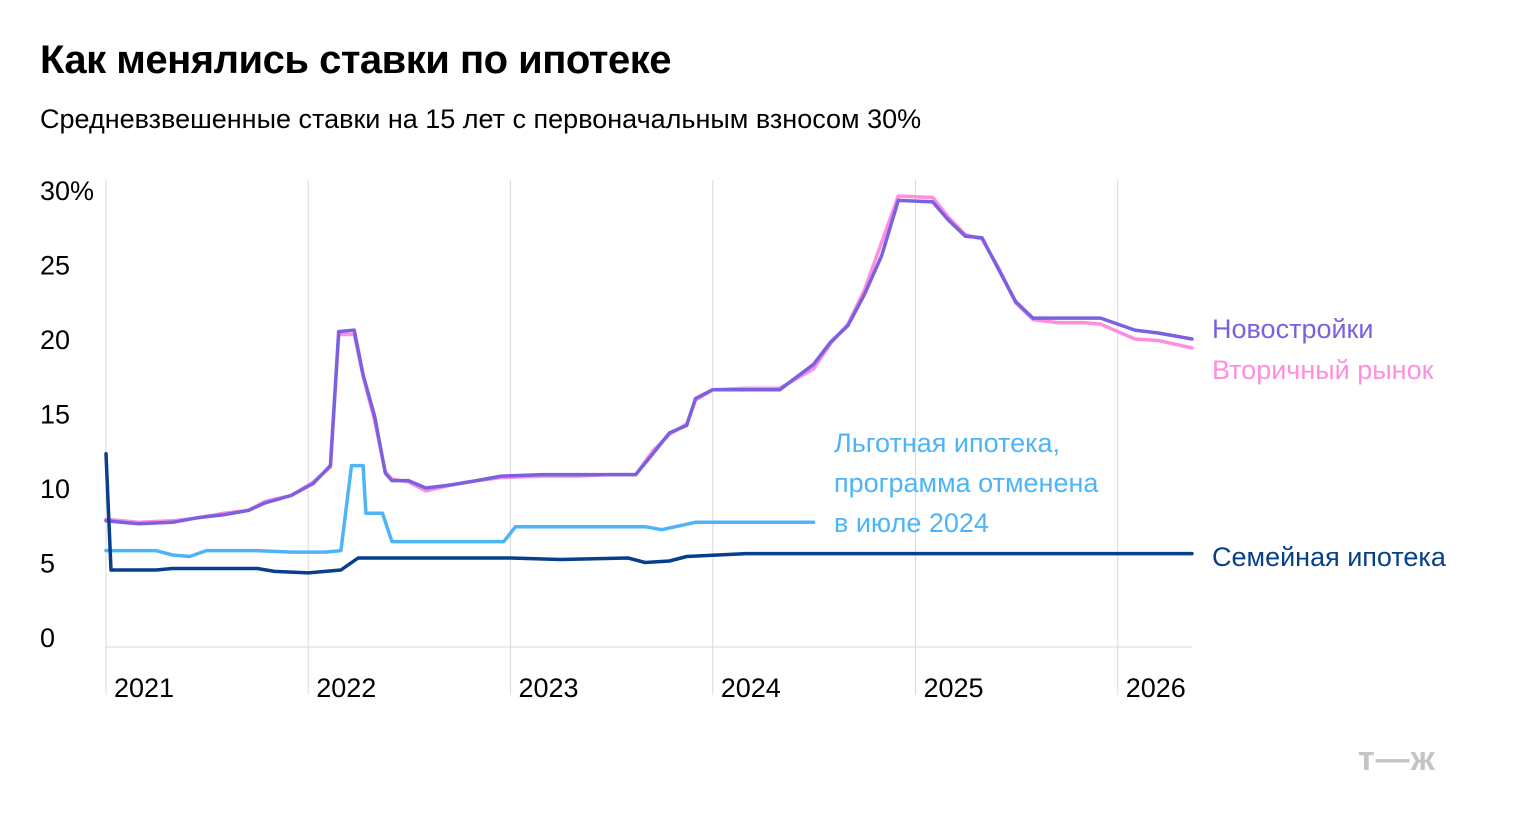 The width and height of the screenshot is (1520, 826). What do you see at coordinates (548, 688) in the screenshot?
I see `x-tick-label: 2023` at bounding box center [548, 688].